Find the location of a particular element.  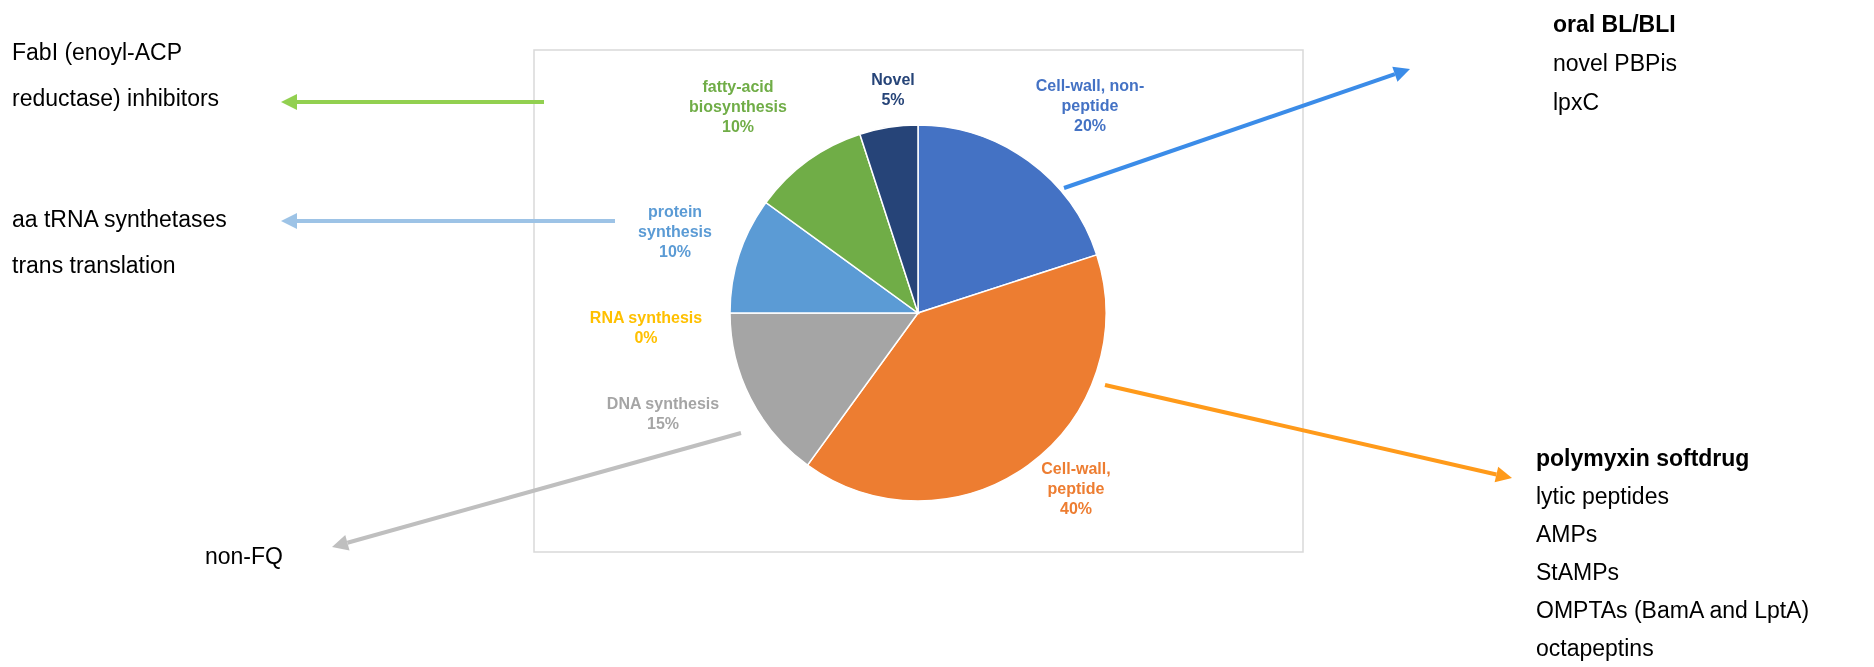

text: polymyxin softdrug lytic peptides AMPs StAMPs OMPTAs (BamA and LptA) octapeptins is located at coordinates (1673, 553).